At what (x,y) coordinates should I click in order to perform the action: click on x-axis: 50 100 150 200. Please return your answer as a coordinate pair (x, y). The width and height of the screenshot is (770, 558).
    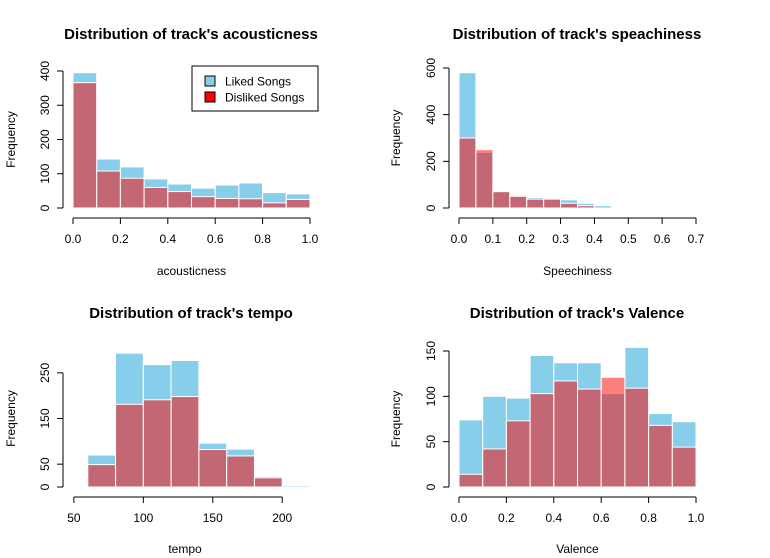
    Looking at the image, I should click on (180, 510).